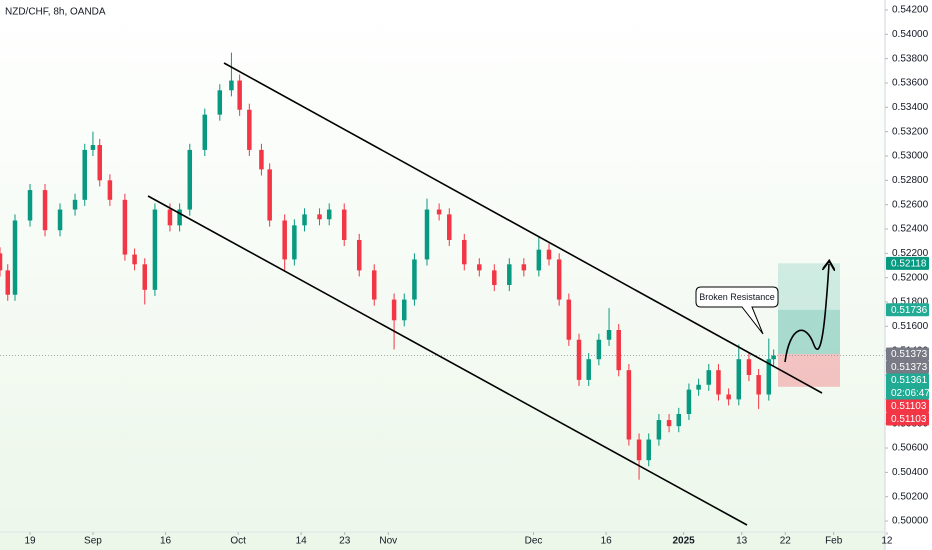 The image size is (932, 550). What do you see at coordinates (786, 541) in the screenshot?
I see `x-tick-label: 22` at bounding box center [786, 541].